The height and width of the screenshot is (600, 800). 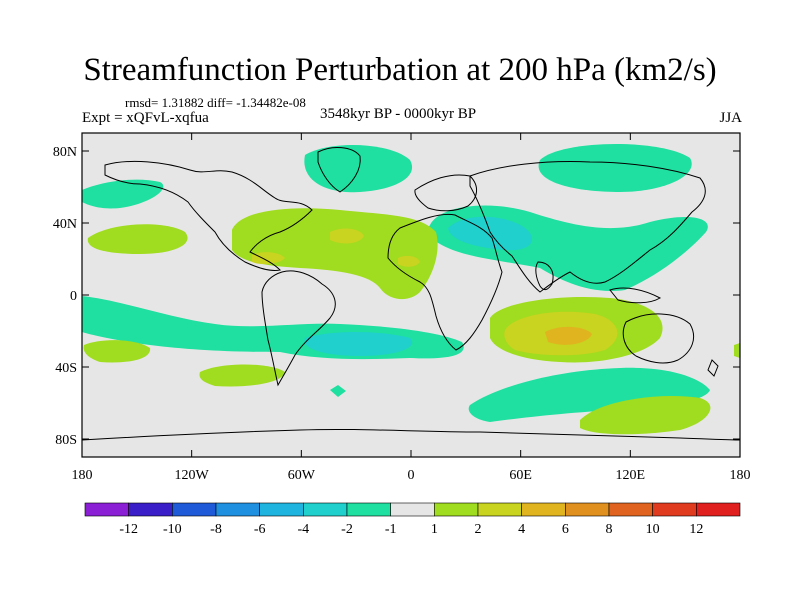 What do you see at coordinates (65, 224) in the screenshot?
I see `lat-tick-label: 40N` at bounding box center [65, 224].